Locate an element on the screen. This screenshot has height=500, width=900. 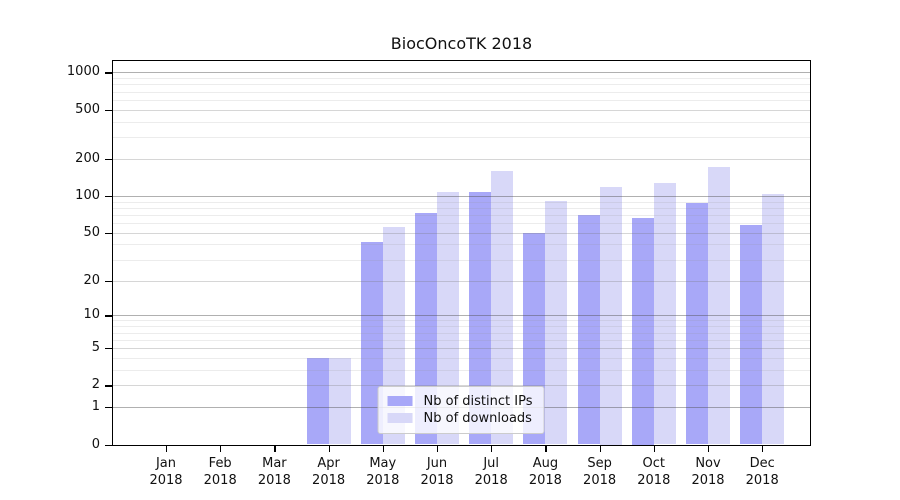
x-tick-month: Jul is located at coordinates (491, 463).